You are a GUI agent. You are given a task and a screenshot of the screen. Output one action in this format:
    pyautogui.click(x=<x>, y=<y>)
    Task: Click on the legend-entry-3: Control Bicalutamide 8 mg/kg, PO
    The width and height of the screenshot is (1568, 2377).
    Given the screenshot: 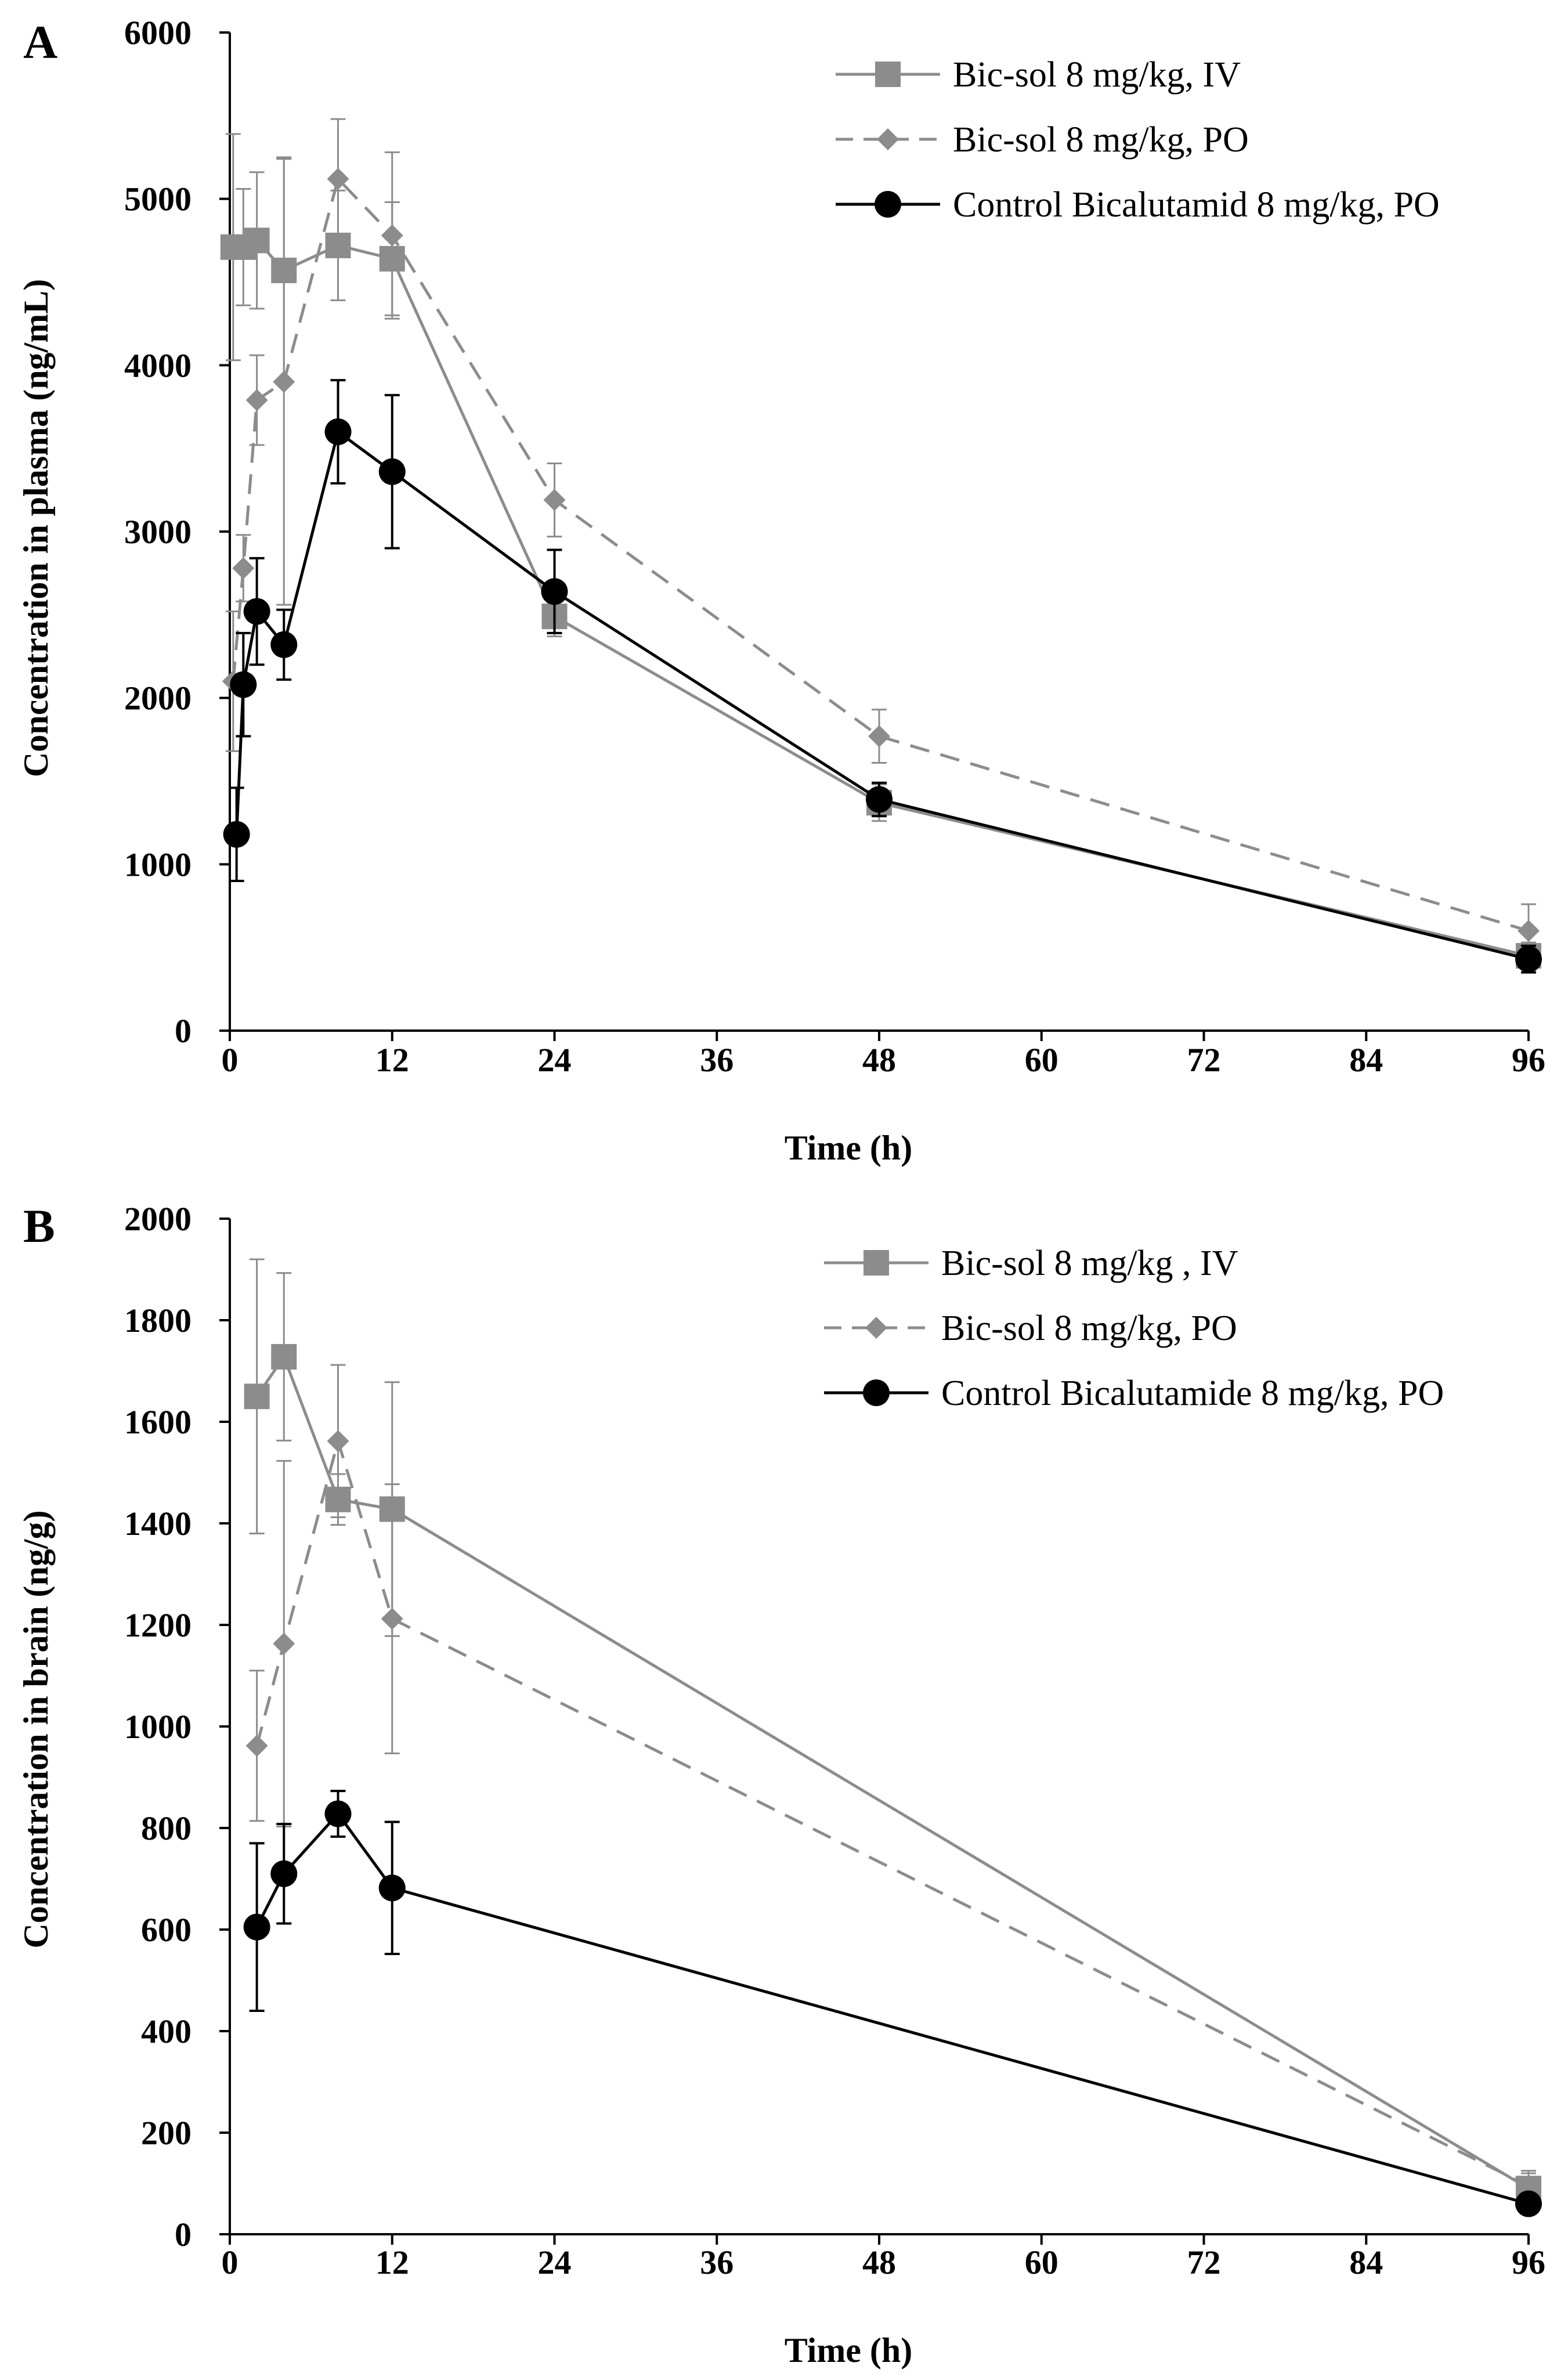 What is the action you would take?
    pyautogui.click(x=1134, y=1393)
    